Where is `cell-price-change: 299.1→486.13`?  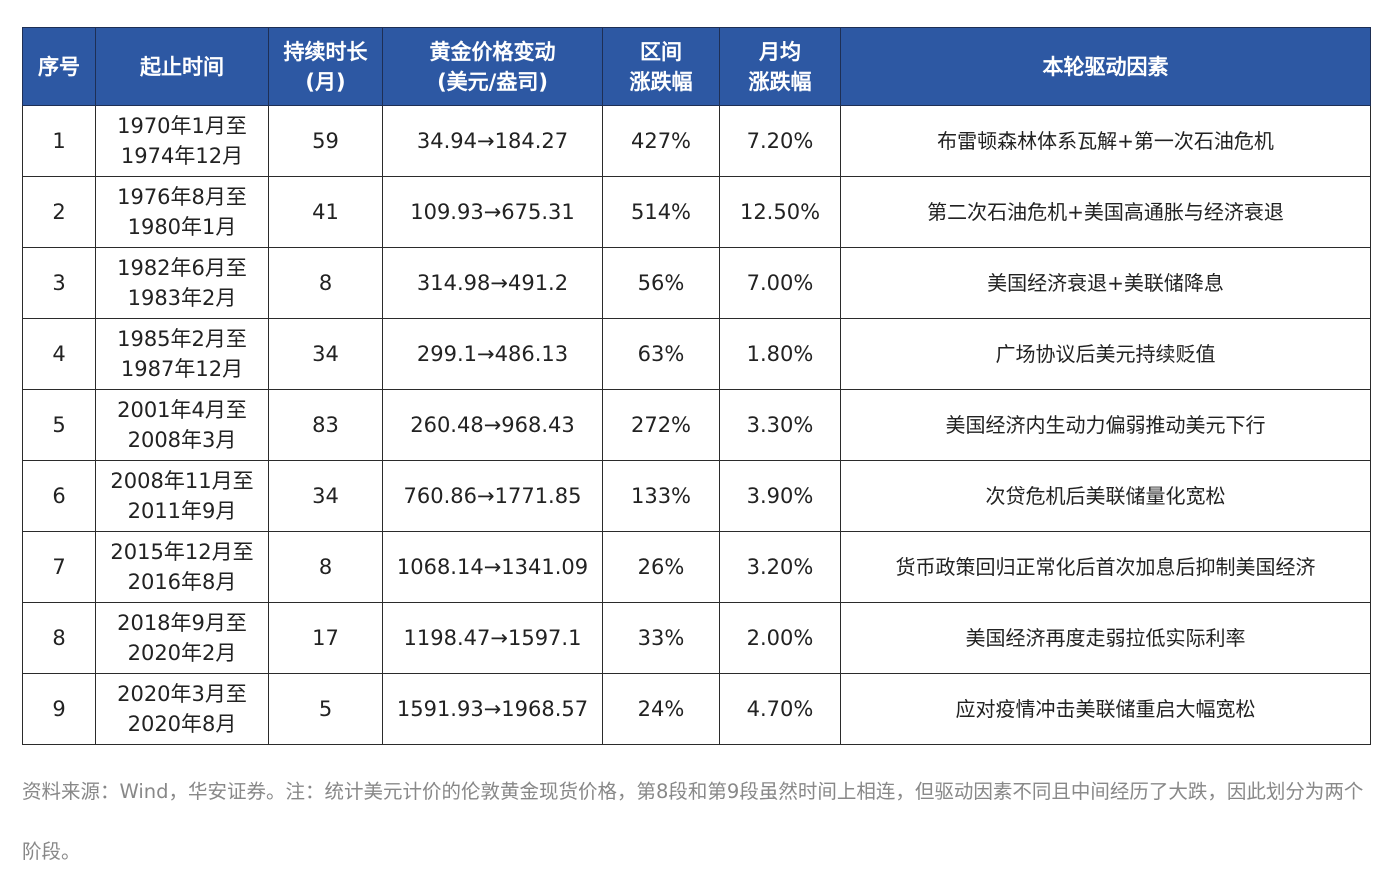
cell-price-change: 299.1→486.13 is located at coordinates (492, 354).